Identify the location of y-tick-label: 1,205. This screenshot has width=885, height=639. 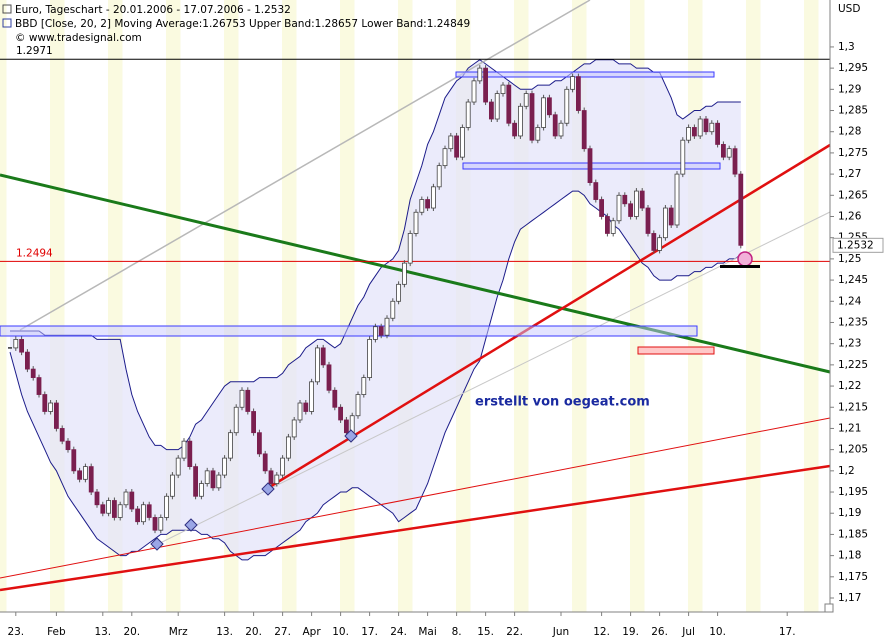
(853, 450).